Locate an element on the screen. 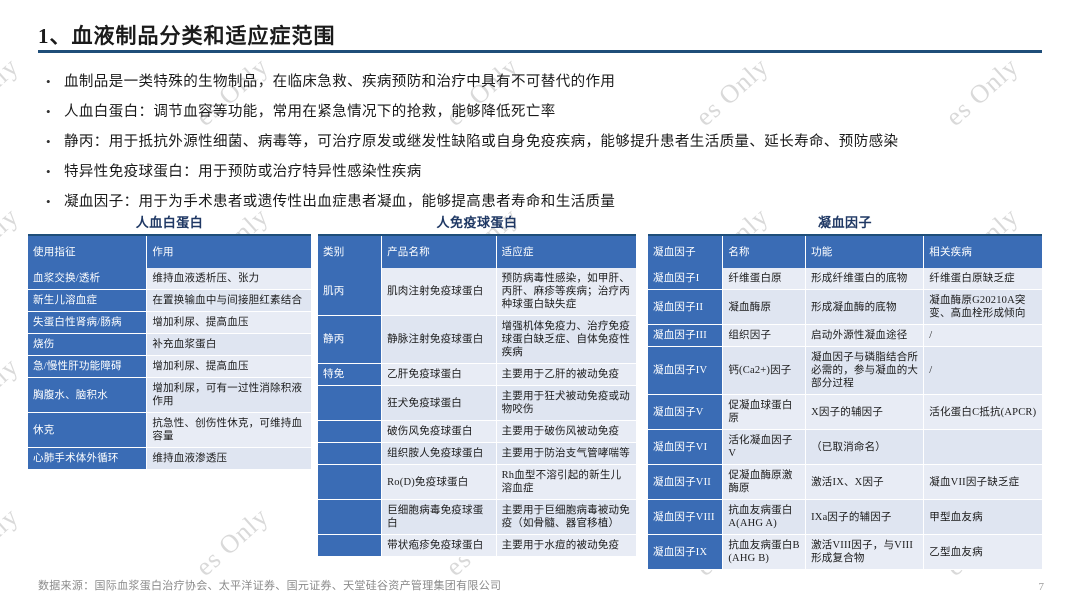 Image resolution: width=1080 pixels, height=607 pixels. table-row: 失蛋白性肾病/肠病 增加利尿、提高血压 is located at coordinates (169, 322).